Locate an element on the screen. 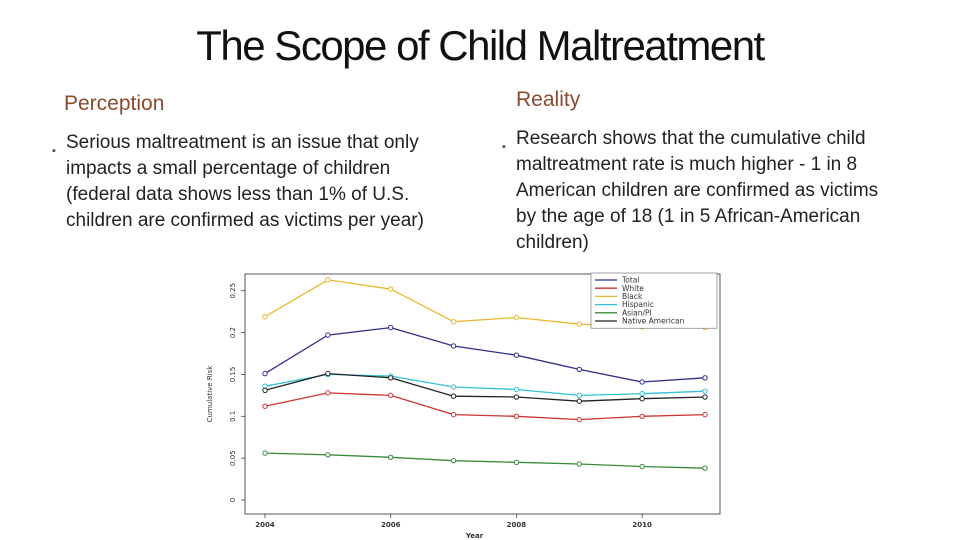  legend-box is located at coordinates (654, 300).